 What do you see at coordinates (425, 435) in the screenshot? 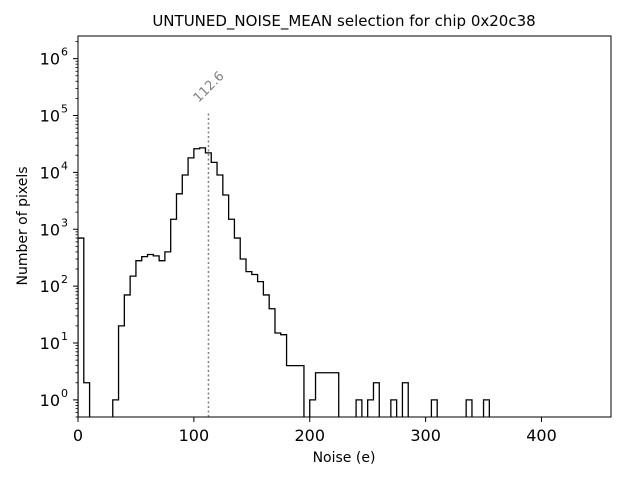
I see `x-tick-label: 300` at bounding box center [425, 435].